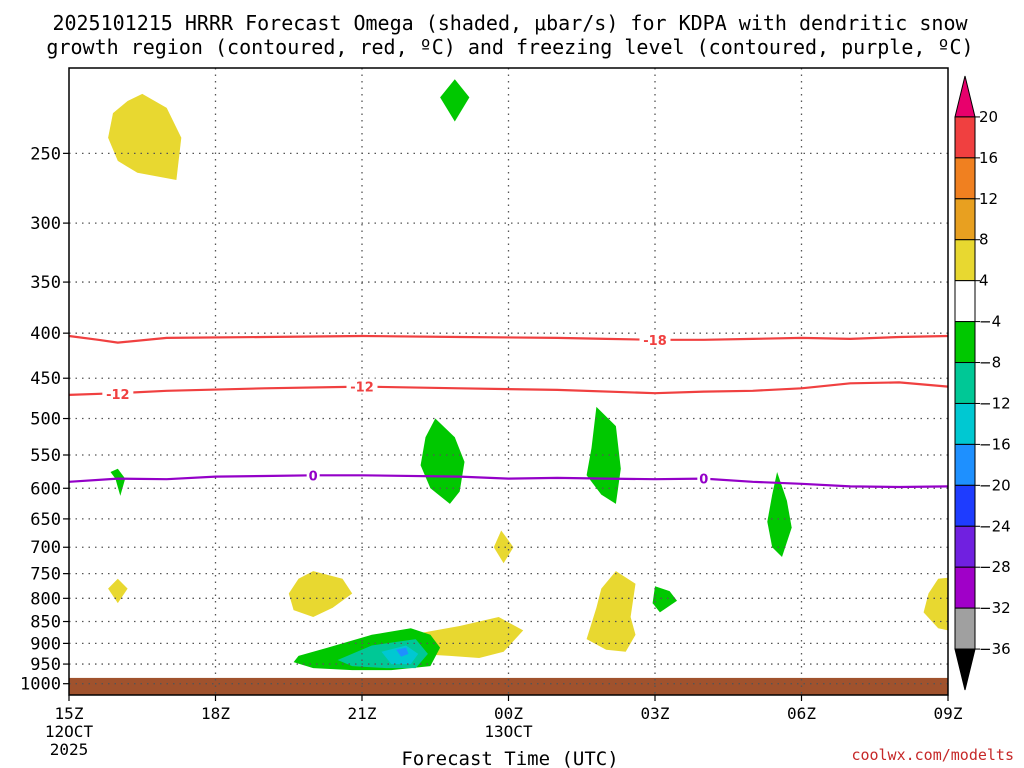  I want to click on omega-neg-right, so click(779, 514).